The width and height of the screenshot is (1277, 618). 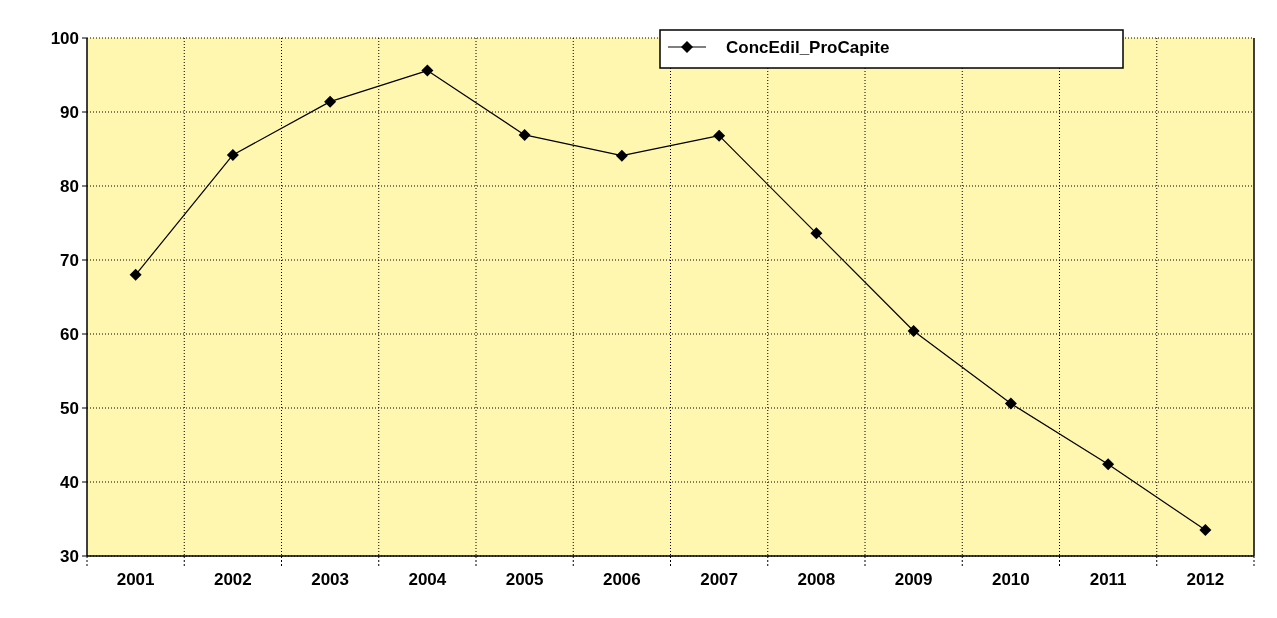 What do you see at coordinates (913, 579) in the screenshot?
I see `x-tick-label: 2009` at bounding box center [913, 579].